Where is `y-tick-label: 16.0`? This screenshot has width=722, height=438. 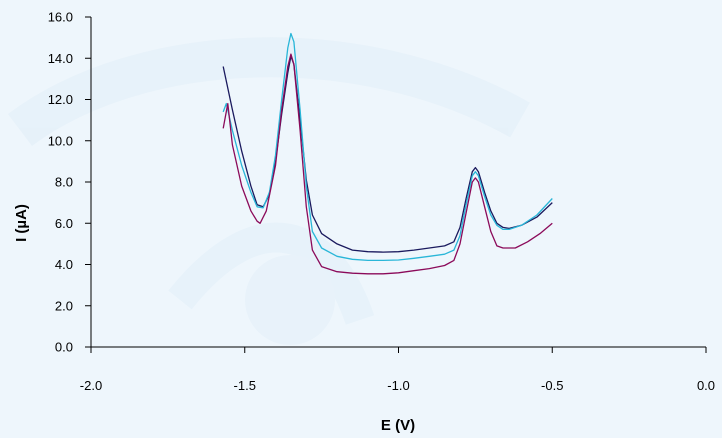
y-tick-label: 16.0 is located at coordinates (60, 17).